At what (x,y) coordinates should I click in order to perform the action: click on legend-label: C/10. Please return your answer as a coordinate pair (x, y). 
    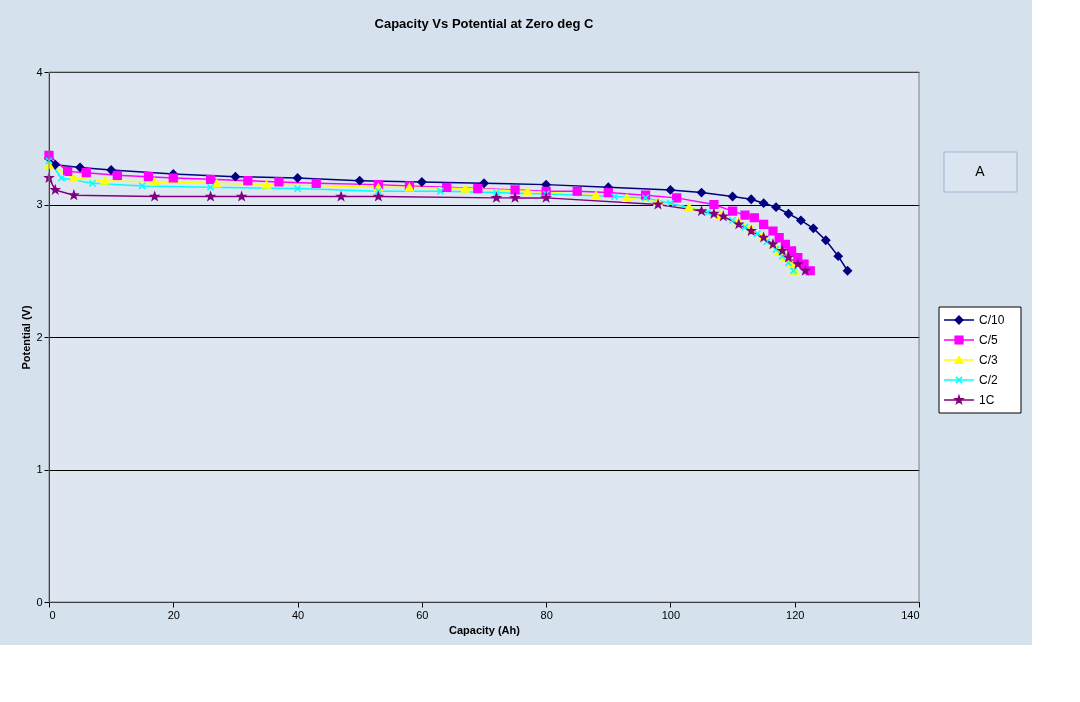
    Looking at the image, I should click on (992, 320).